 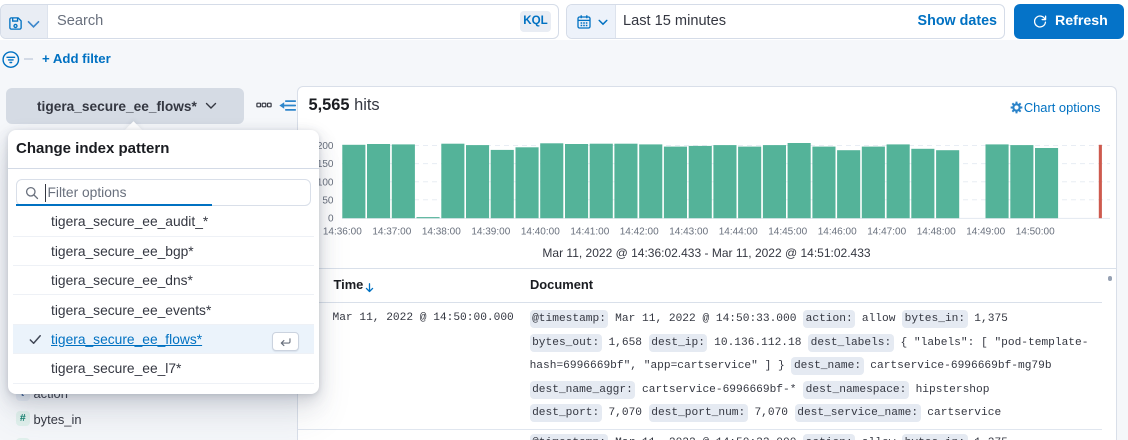 What do you see at coordinates (639, 232) in the screenshot?
I see `svg-text: 14:42:00` at bounding box center [639, 232].